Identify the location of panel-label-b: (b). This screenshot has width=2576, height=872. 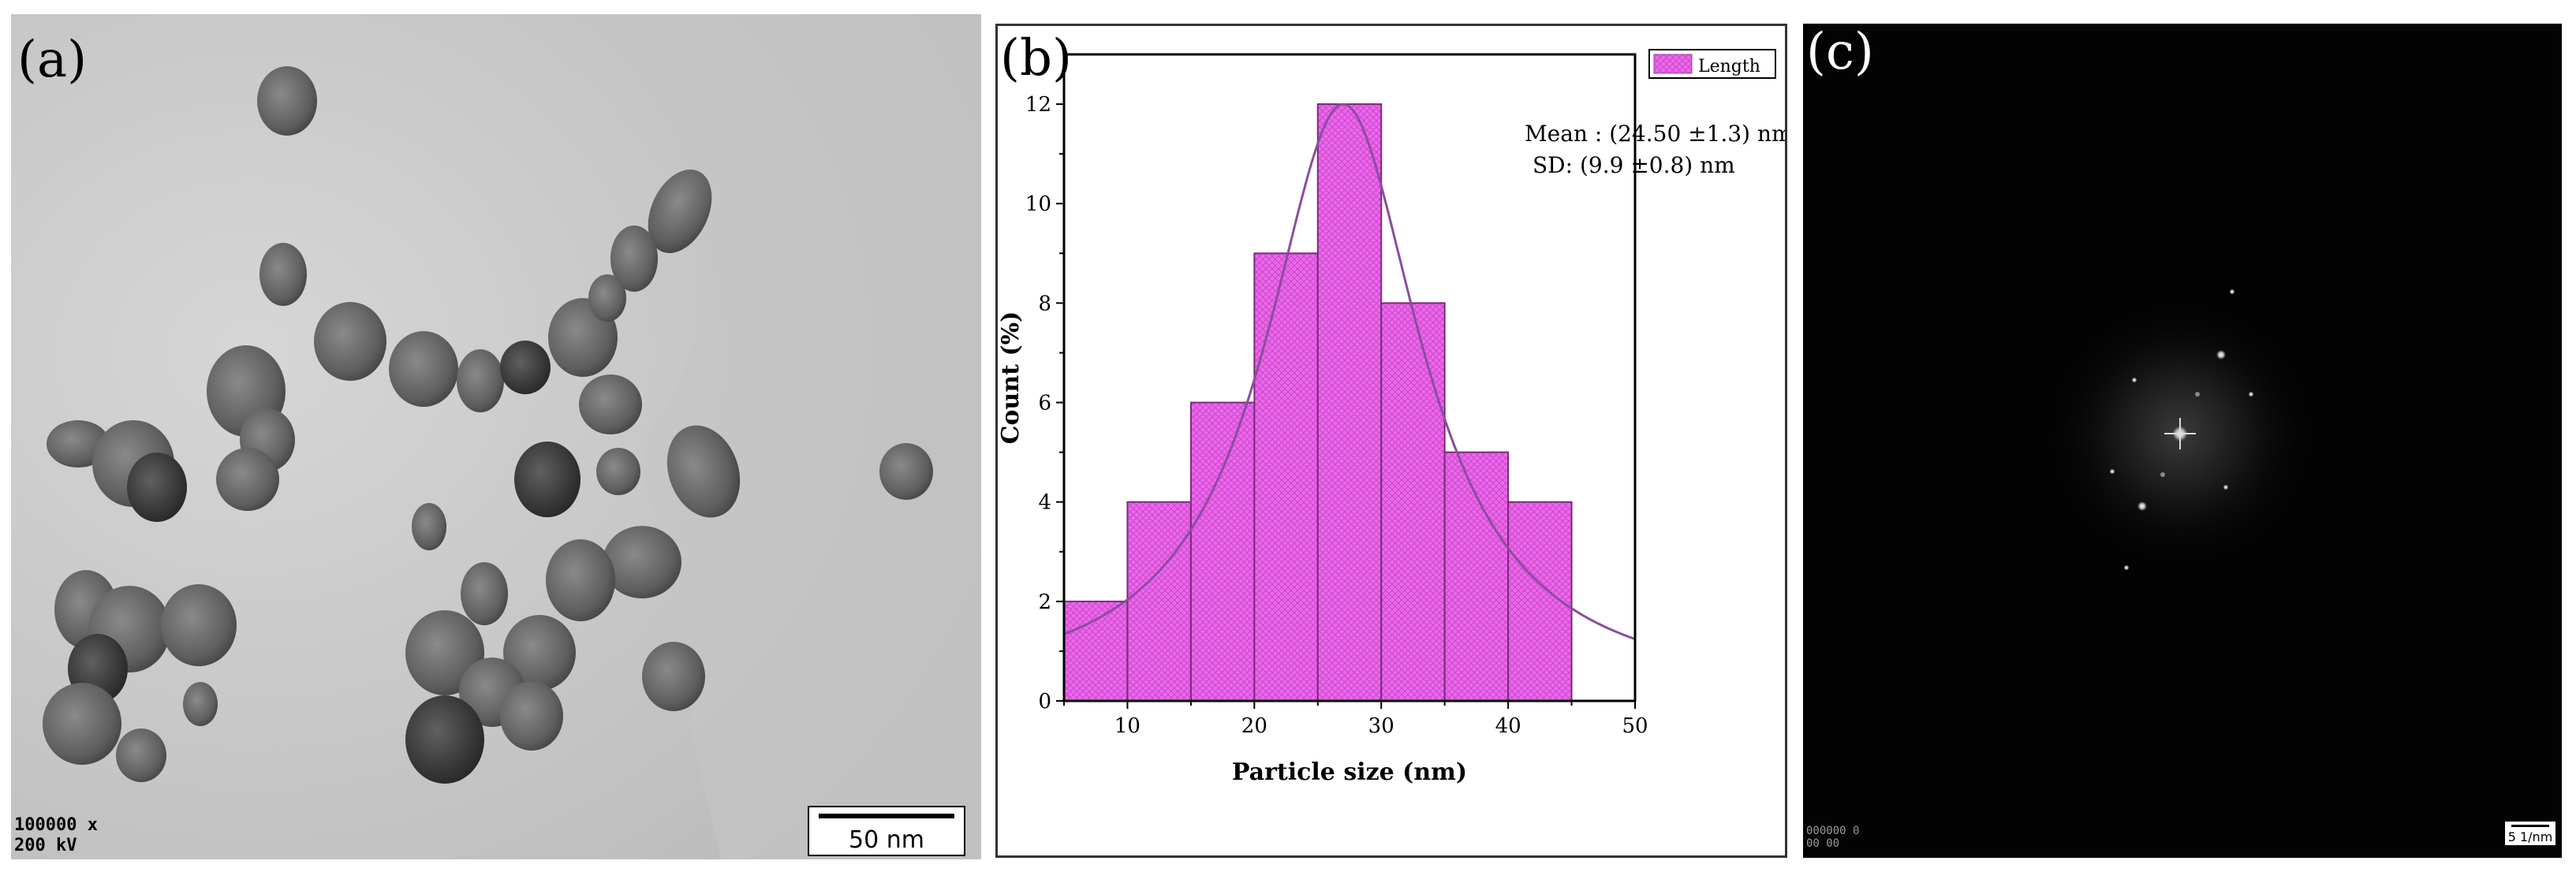
(1036, 58).